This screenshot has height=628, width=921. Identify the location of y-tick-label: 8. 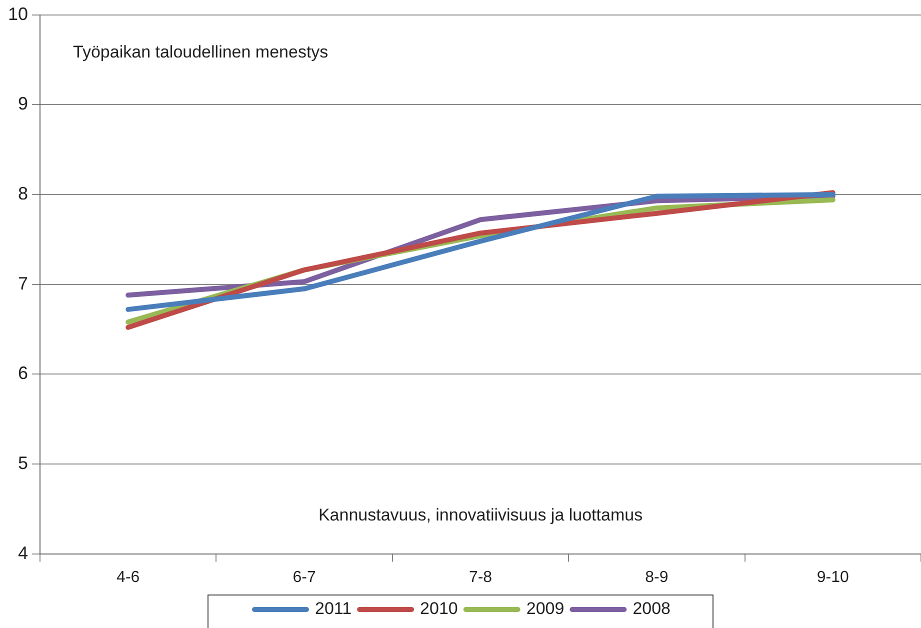
(23, 193).